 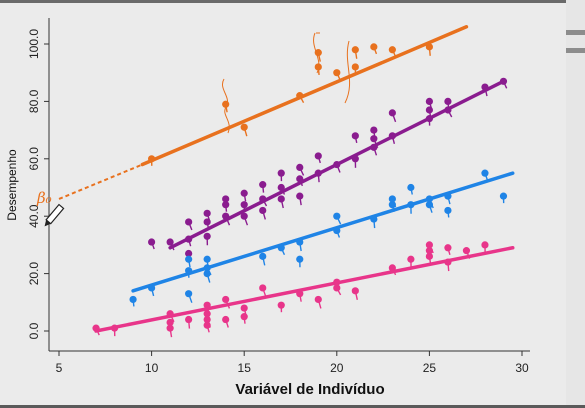 I want to click on y-axis-label: Desempenho, so click(x=12, y=185).